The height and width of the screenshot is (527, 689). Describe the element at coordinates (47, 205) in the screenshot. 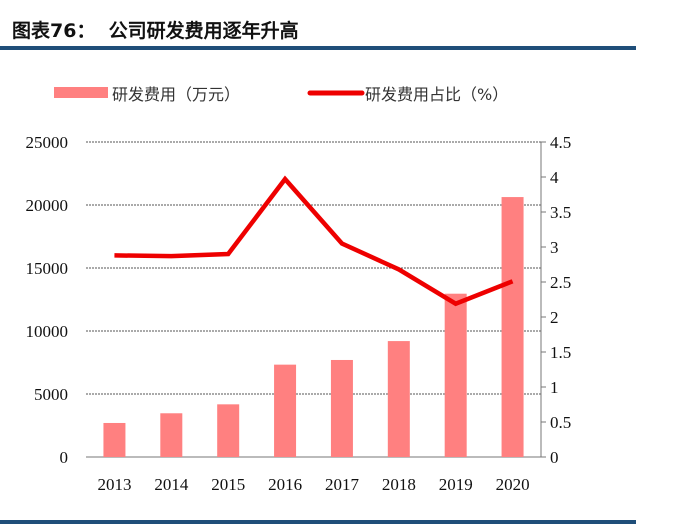

I see `y-left-tick-label: 20000` at that location.